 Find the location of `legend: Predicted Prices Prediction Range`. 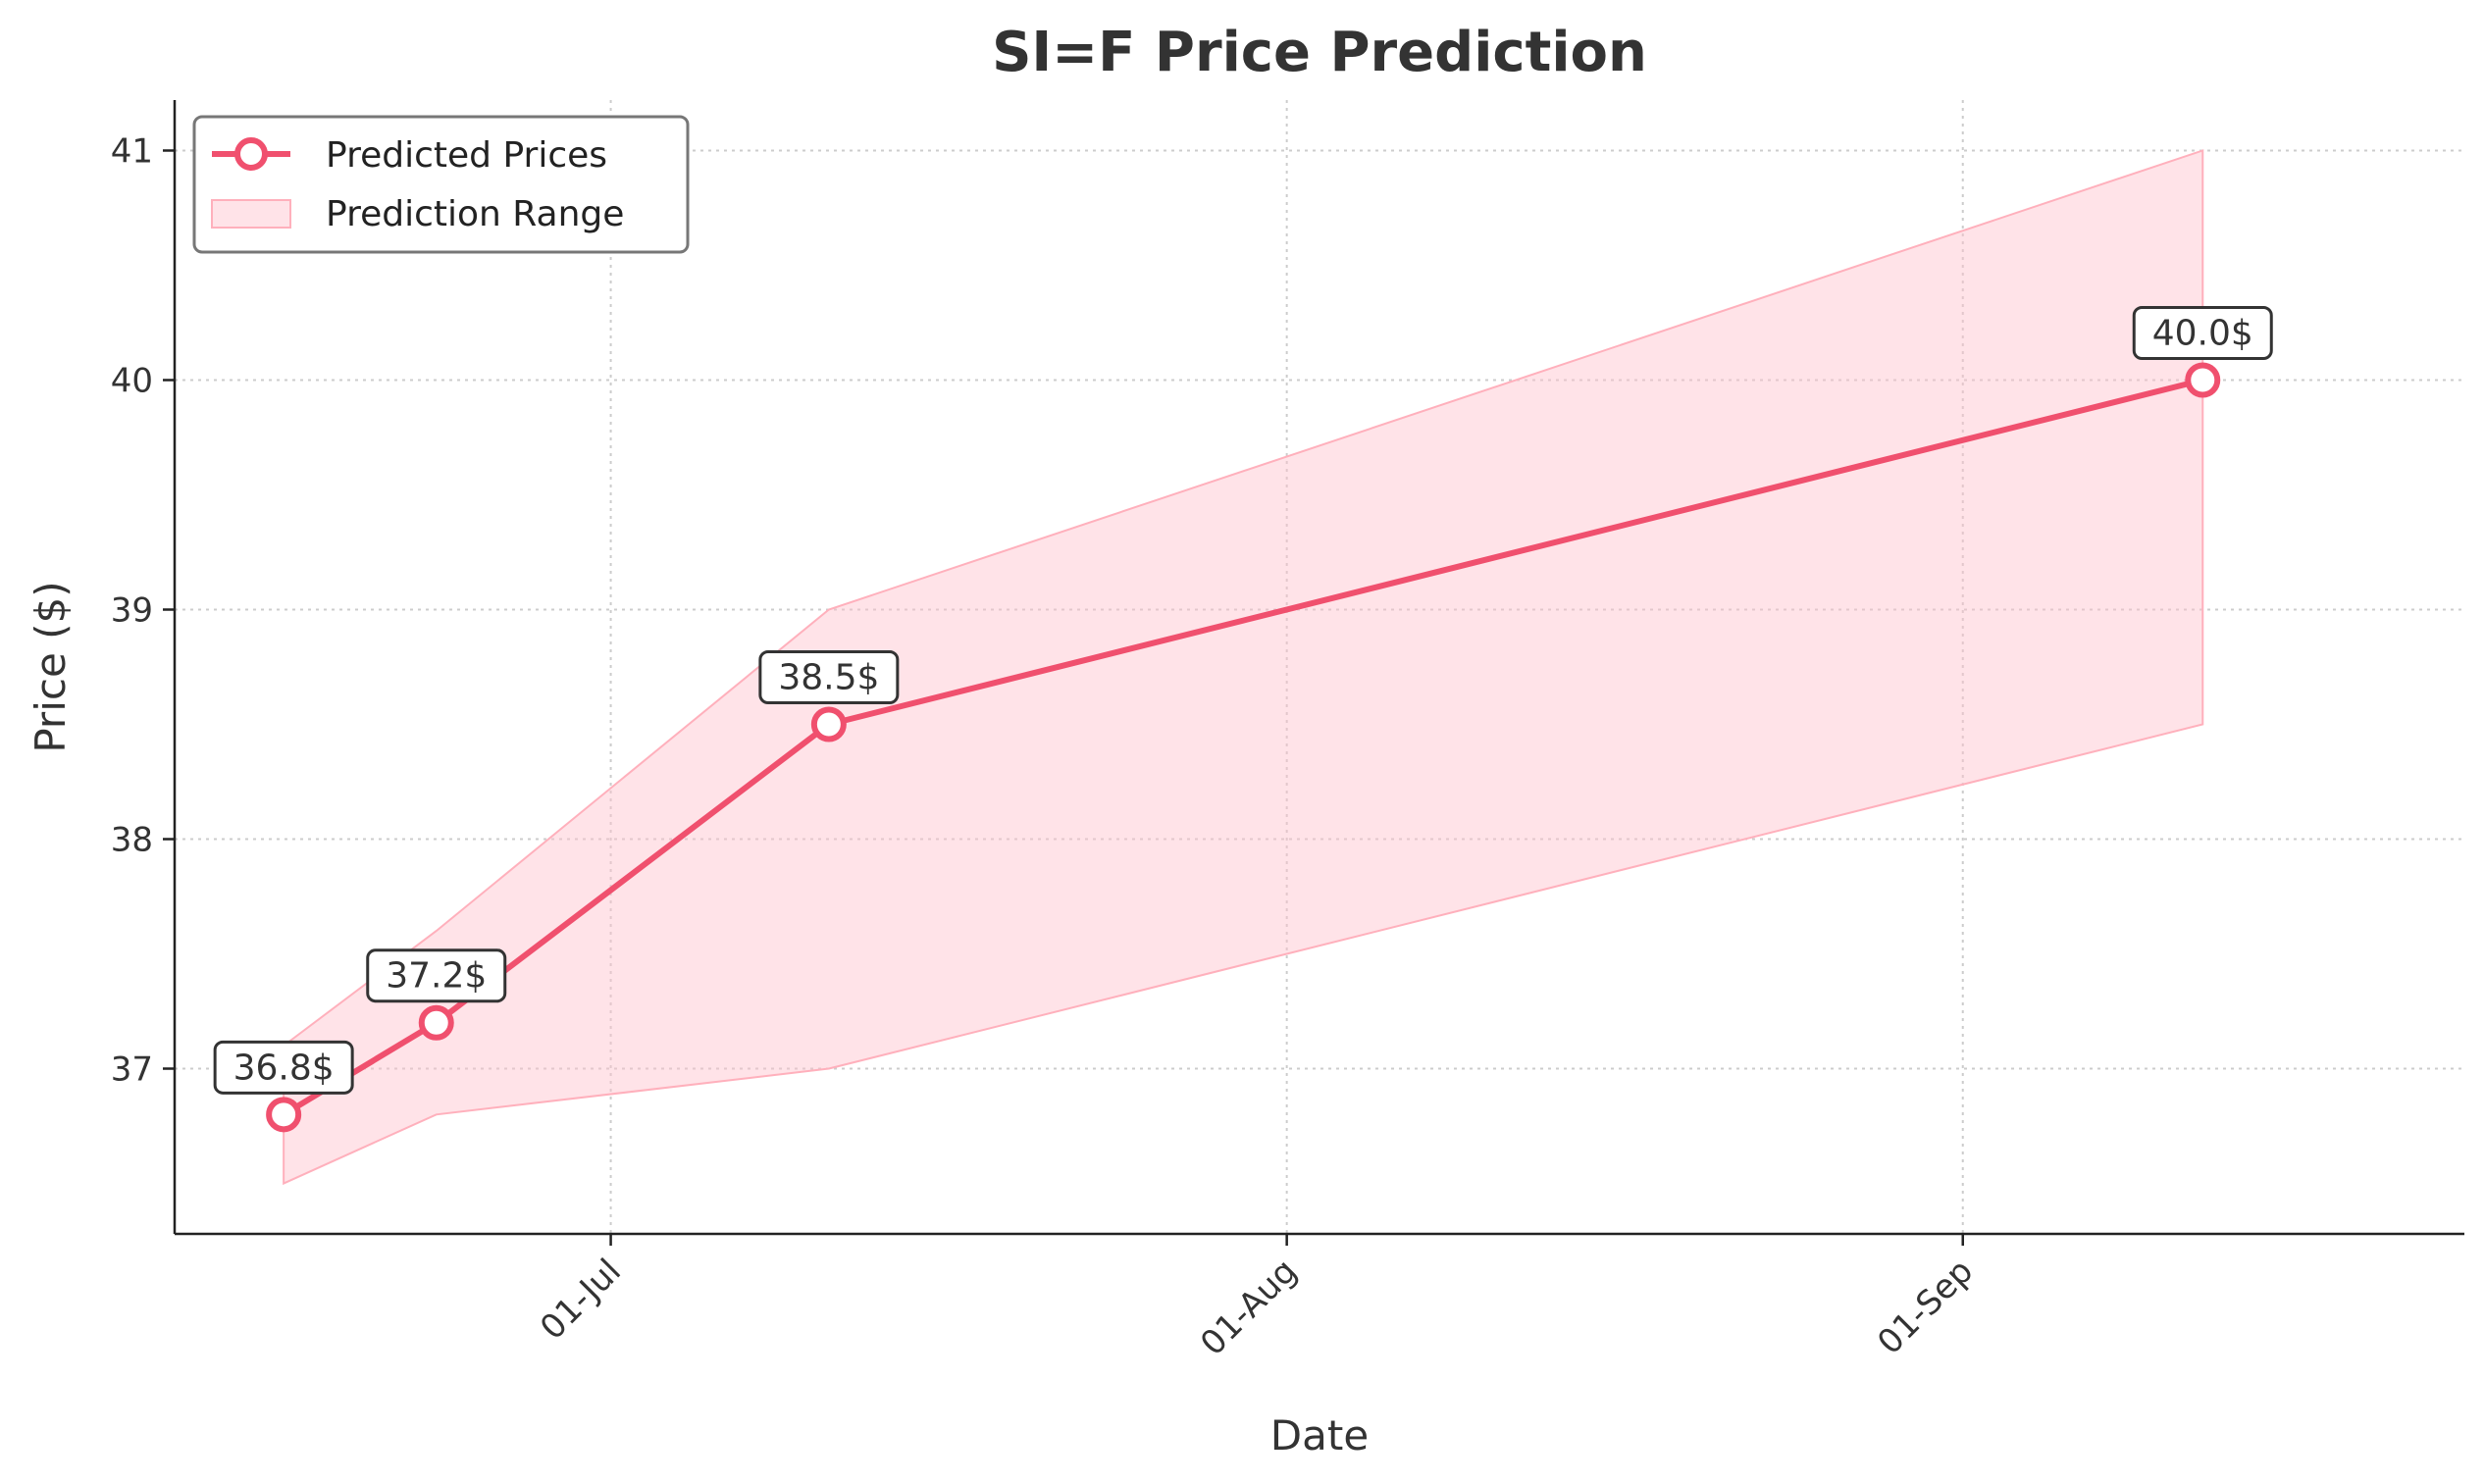

legend: Predicted Prices Prediction Range is located at coordinates (441, 184).